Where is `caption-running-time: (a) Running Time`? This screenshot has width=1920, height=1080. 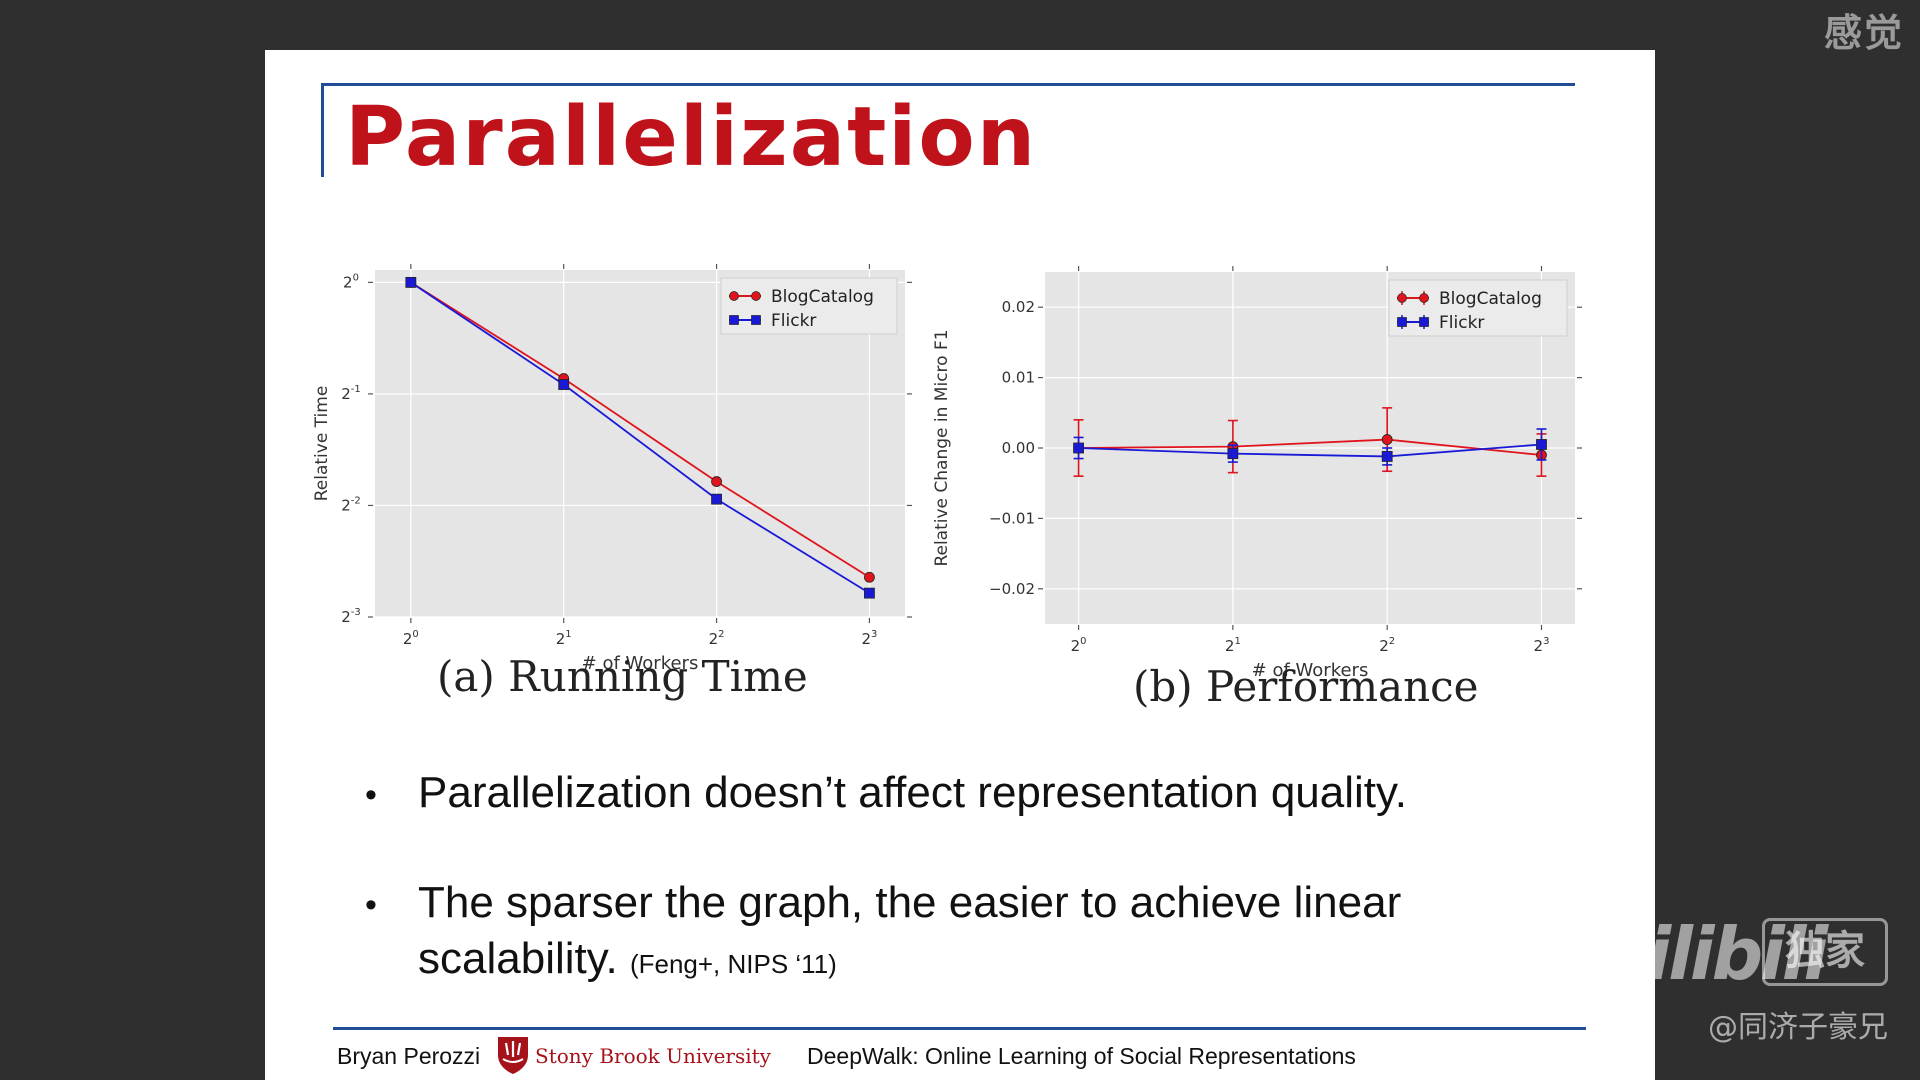
caption-running-time: (a) Running Time is located at coordinates (622, 676).